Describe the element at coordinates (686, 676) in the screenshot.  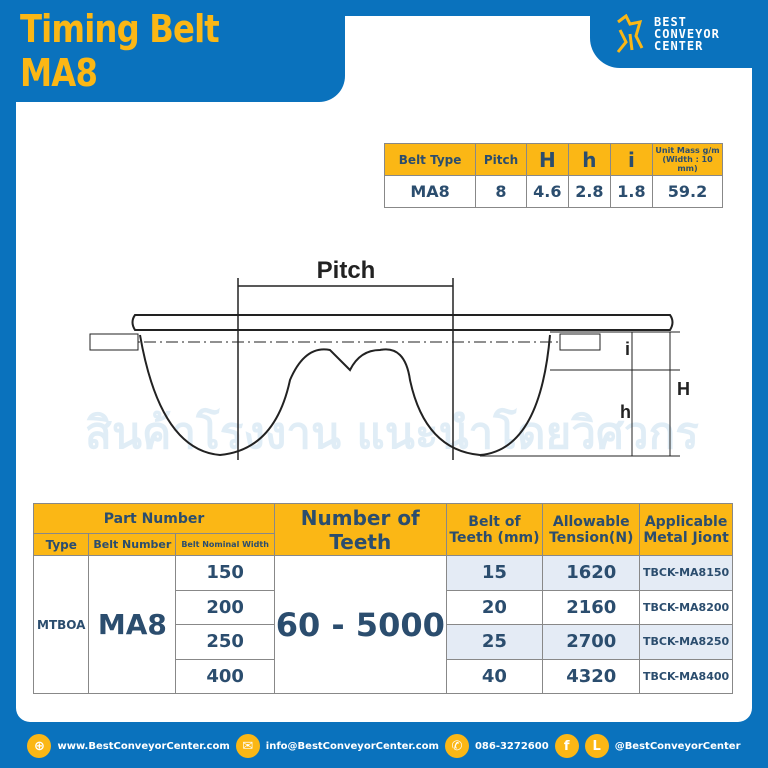
I see `joint-cell: TBCK-MA8400` at that location.